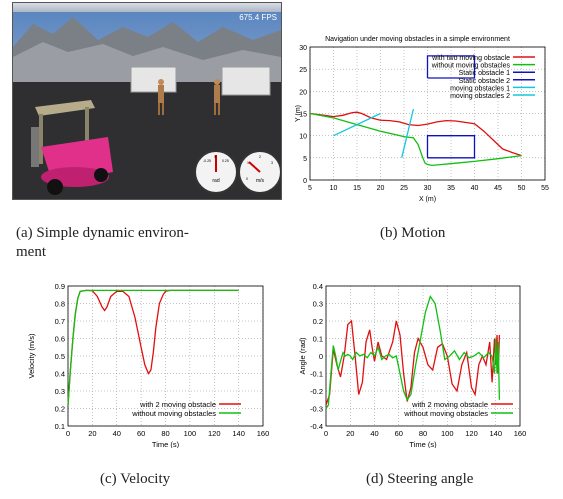 Image resolution: width=563 pixels, height=499 pixels. Describe the element at coordinates (303, 48) in the screenshot. I see `y-tick-label: 30` at that location.